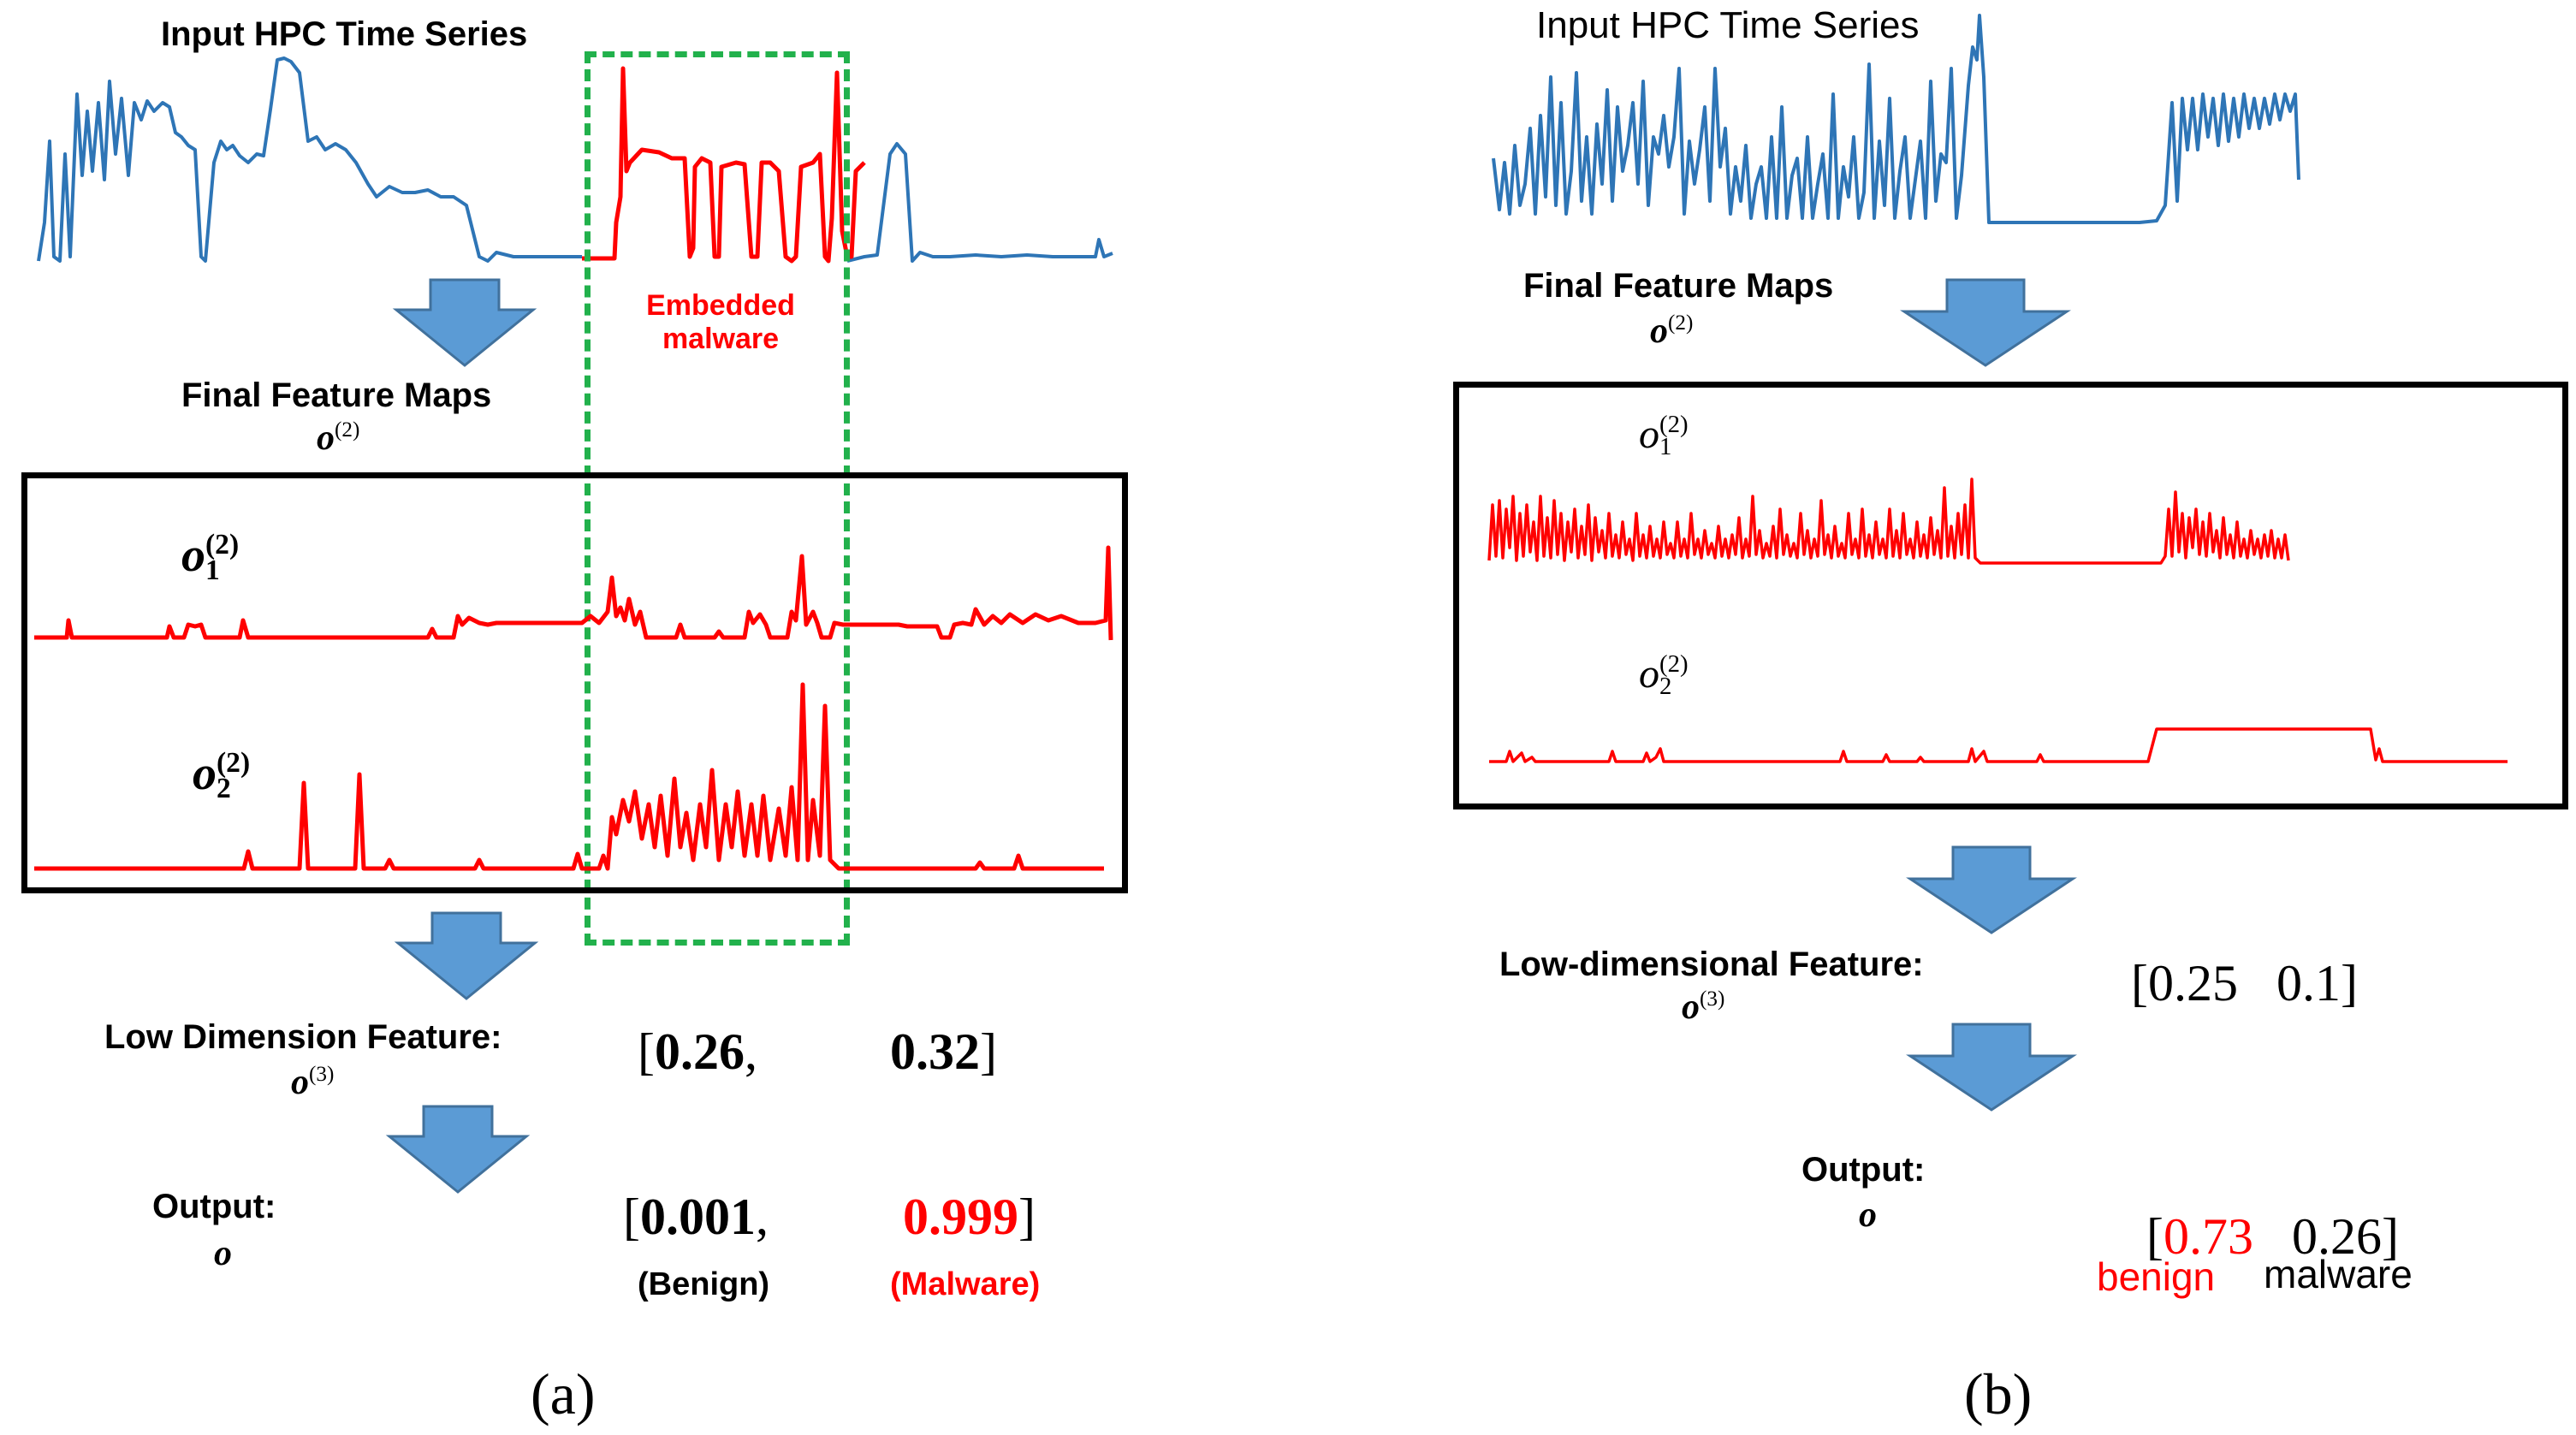 Image resolution: width=2576 pixels, height=1435 pixels. Describe the element at coordinates (344, 34) in the screenshot. I see `a-input-title: Input HPC Time Series` at that location.